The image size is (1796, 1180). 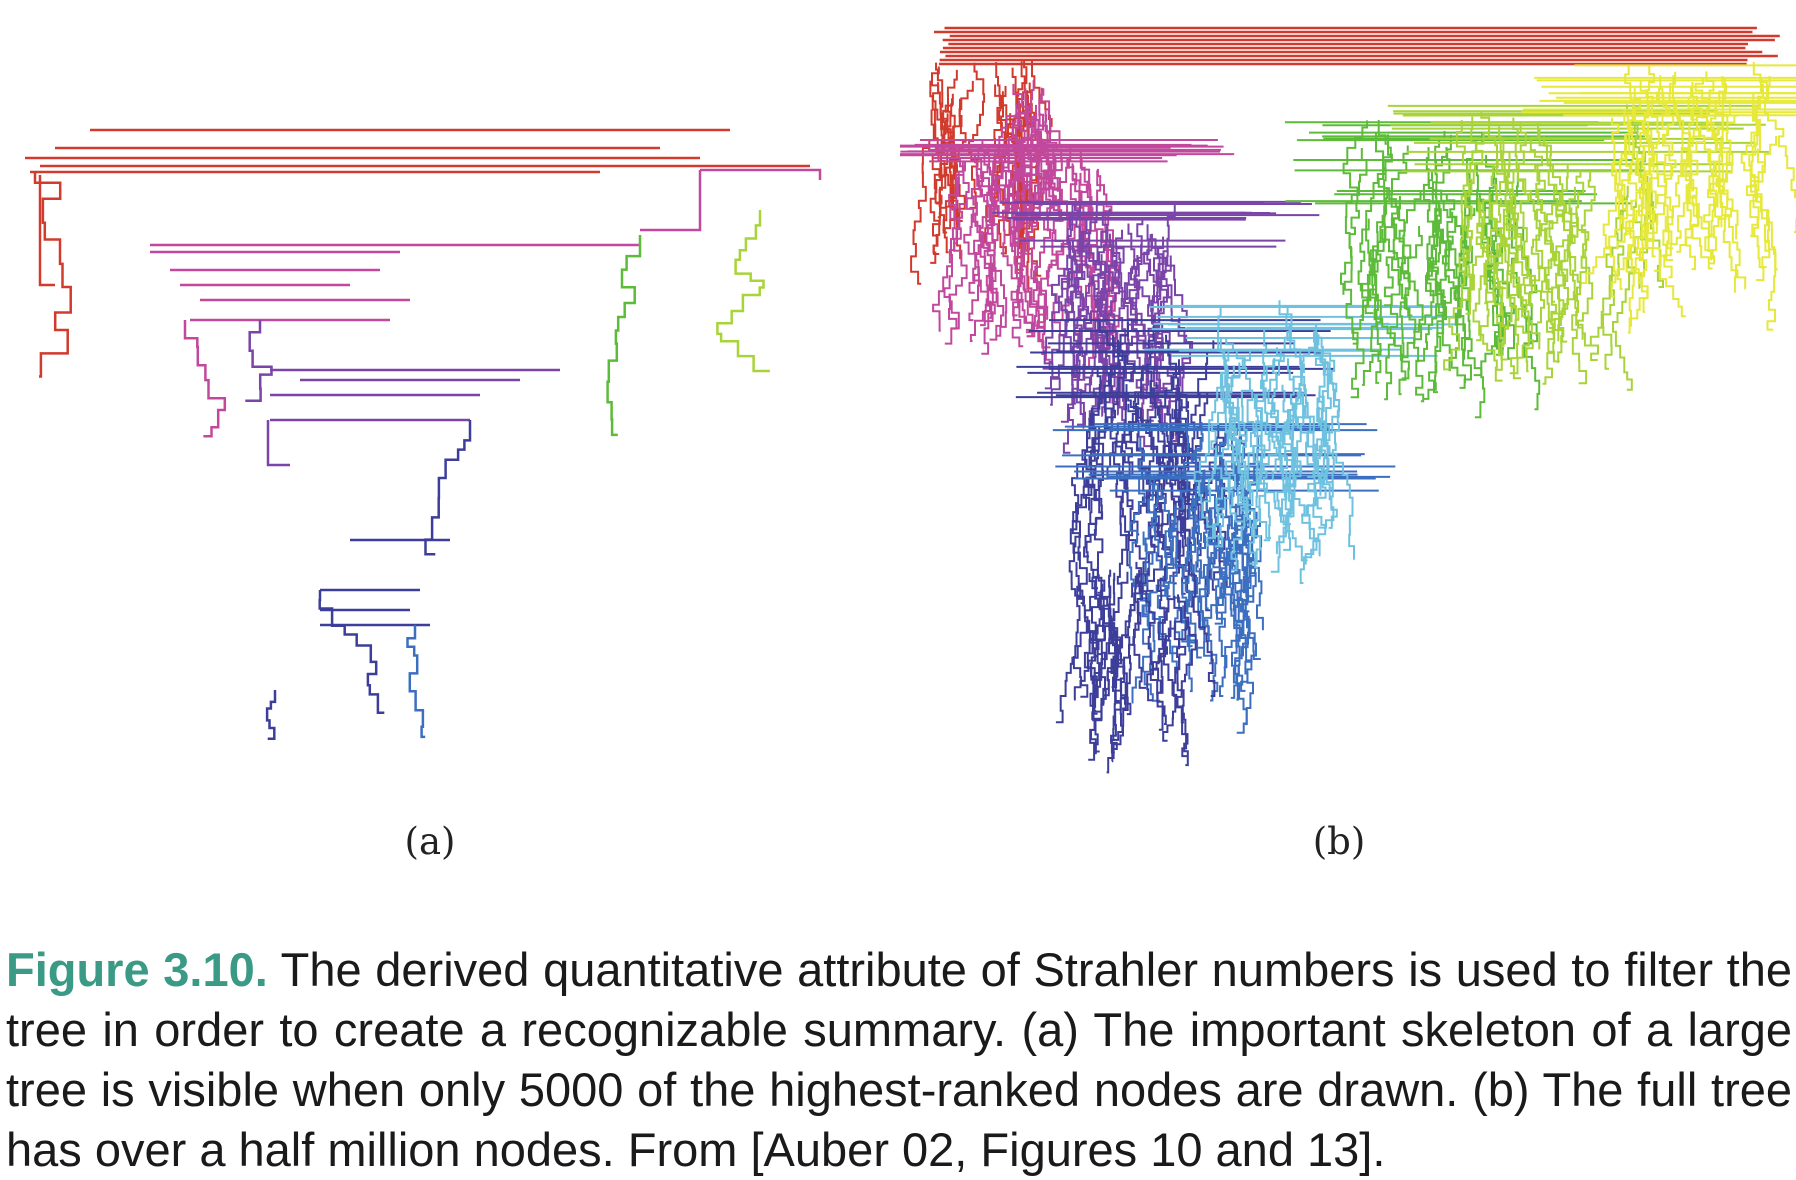 What do you see at coordinates (1339, 841) in the screenshot?
I see `panel-label-b: (b)` at bounding box center [1339, 841].